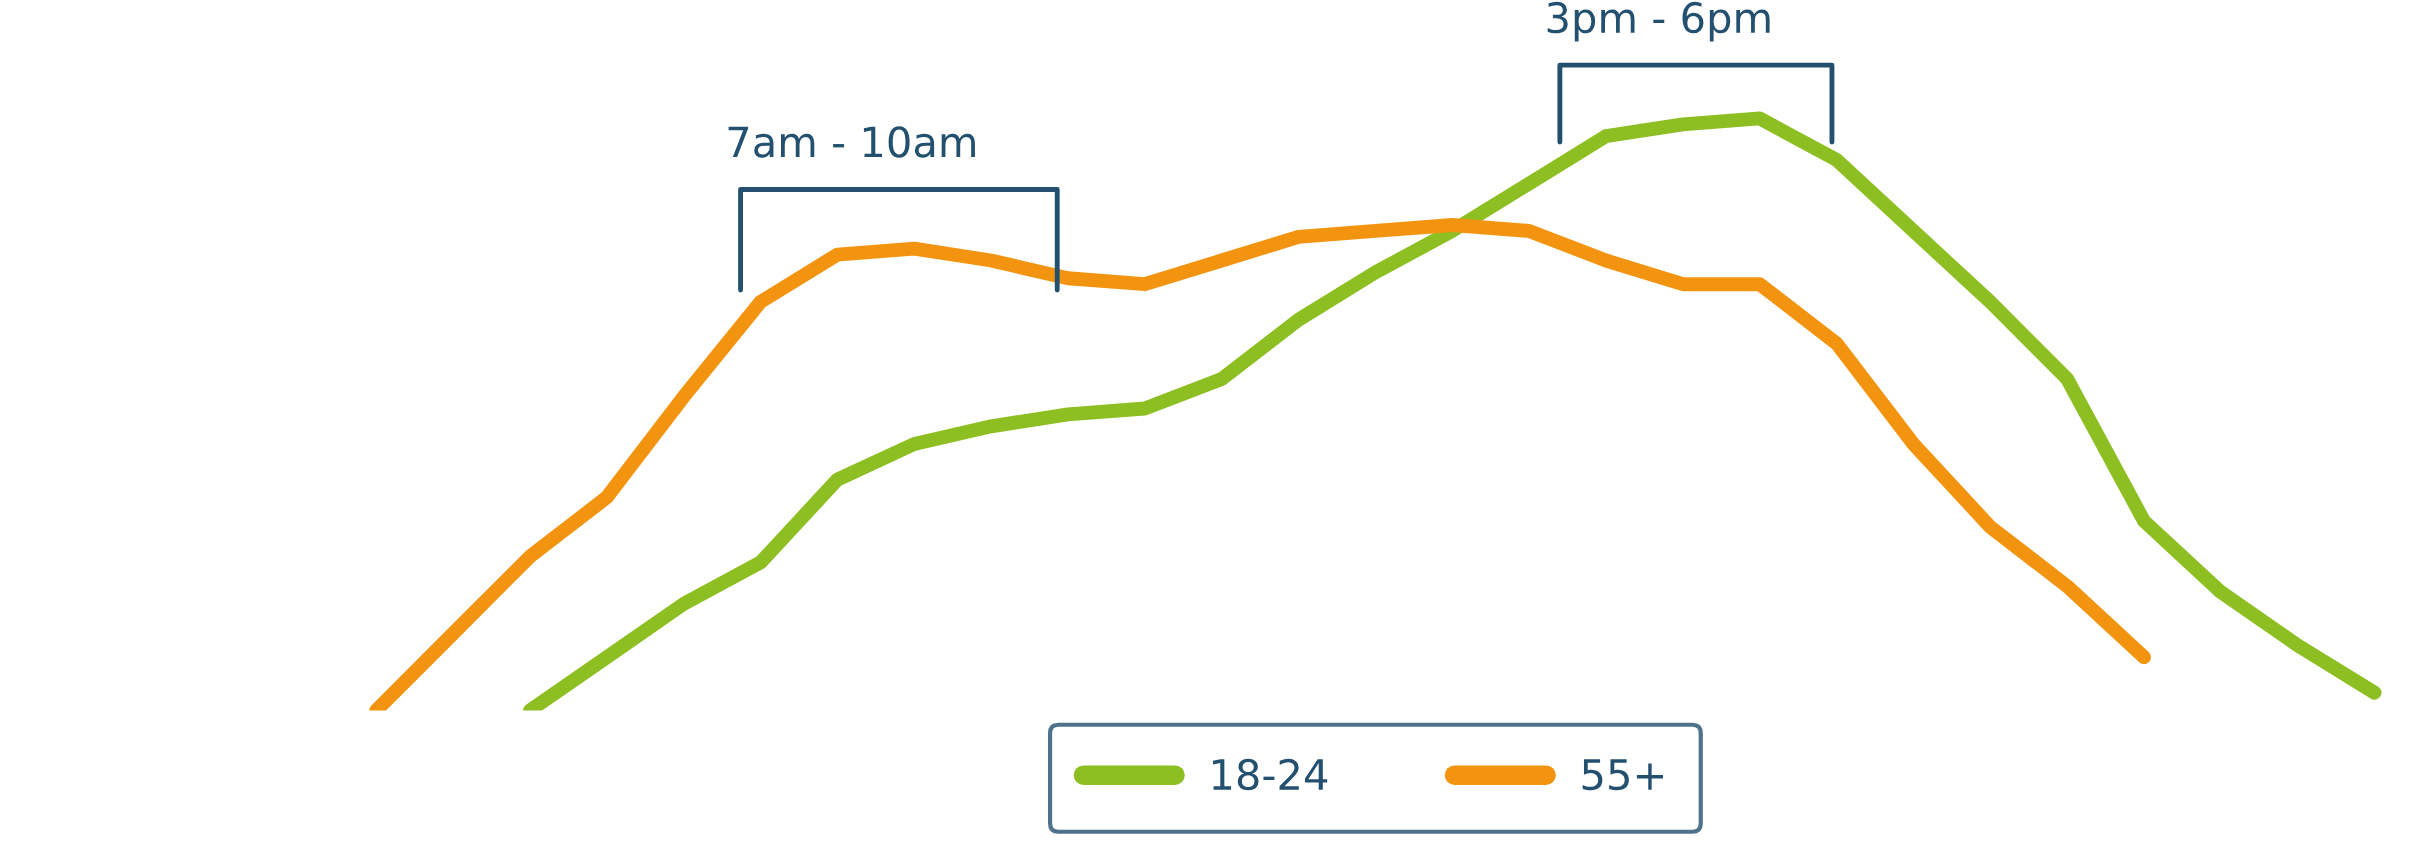 This screenshot has width=2413, height=856. I want to click on annotation: 7am - 10am, so click(851, 142).